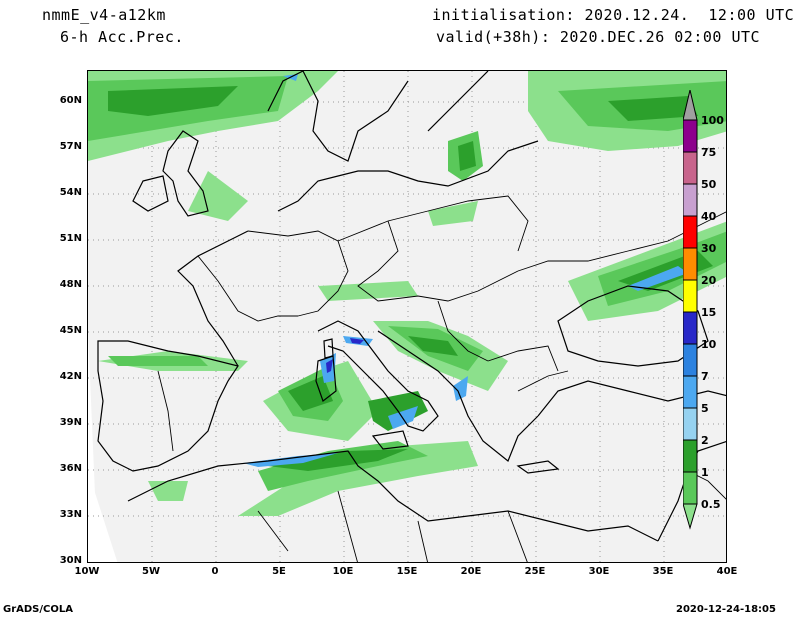 This screenshot has height=618, width=800. I want to click on legend-level: 50, so click(709, 184).